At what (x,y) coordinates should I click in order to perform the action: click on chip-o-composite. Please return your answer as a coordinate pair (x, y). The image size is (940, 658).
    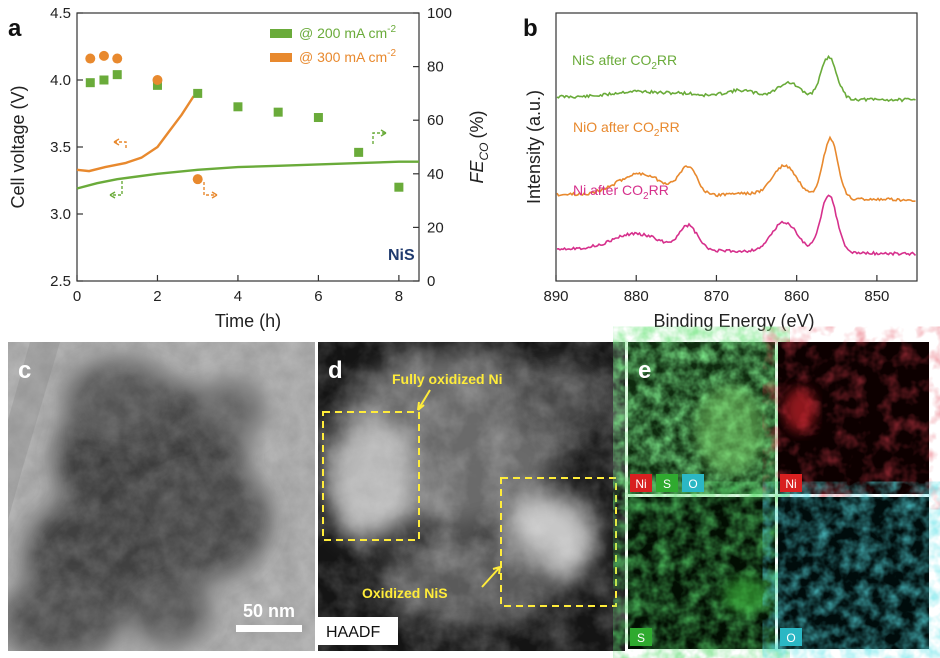
    Looking at the image, I should click on (693, 483).